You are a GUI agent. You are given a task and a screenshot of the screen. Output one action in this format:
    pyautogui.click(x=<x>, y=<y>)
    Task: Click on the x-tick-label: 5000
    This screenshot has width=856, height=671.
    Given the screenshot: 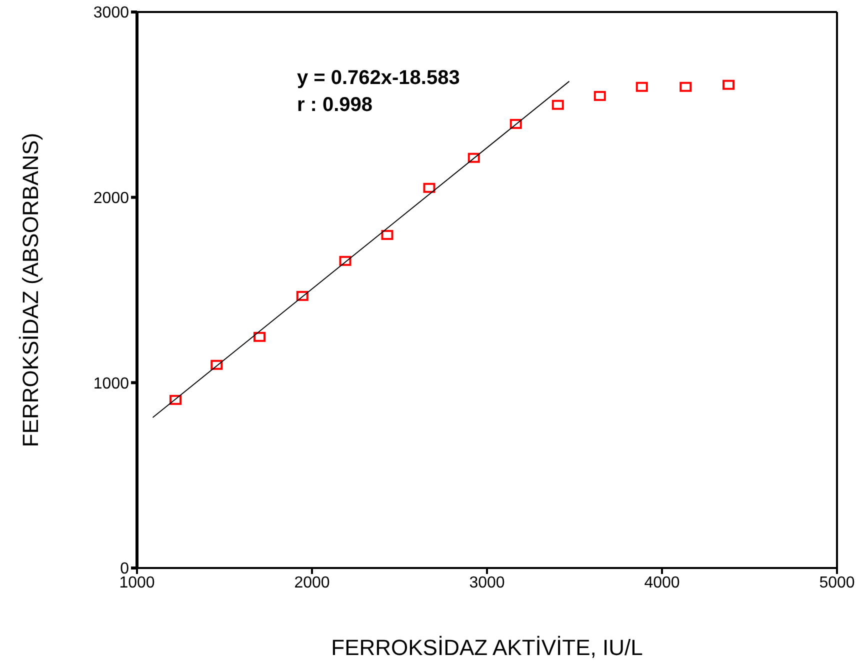 What is the action you would take?
    pyautogui.click(x=837, y=583)
    